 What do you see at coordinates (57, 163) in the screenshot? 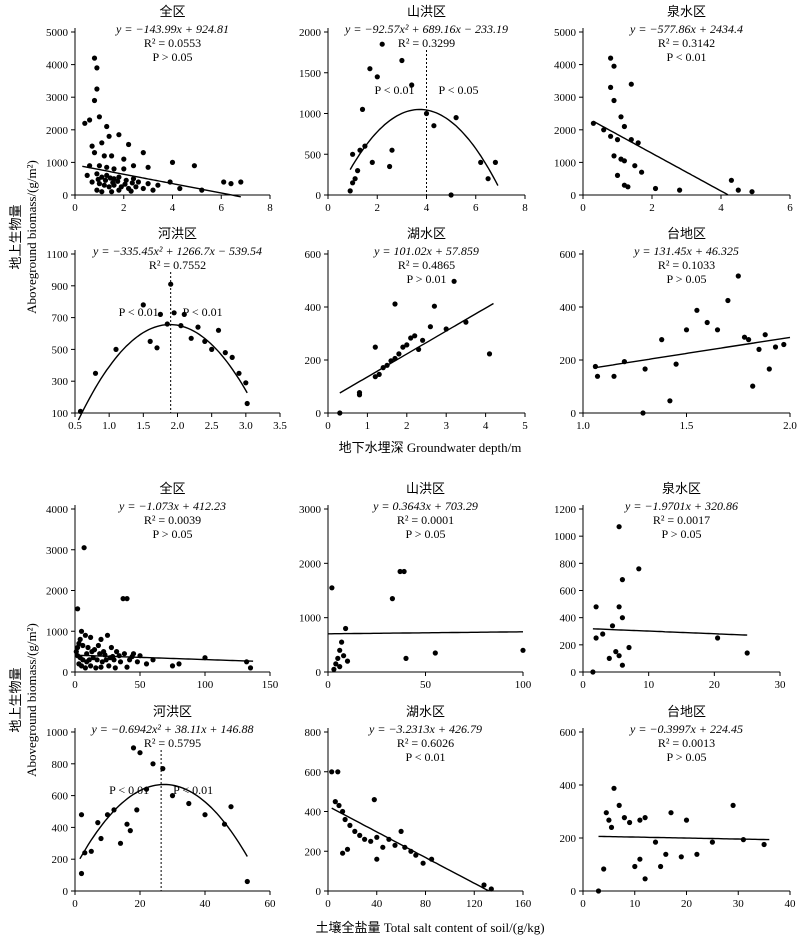
I see `y-tick-label: 1000` at bounding box center [57, 163].